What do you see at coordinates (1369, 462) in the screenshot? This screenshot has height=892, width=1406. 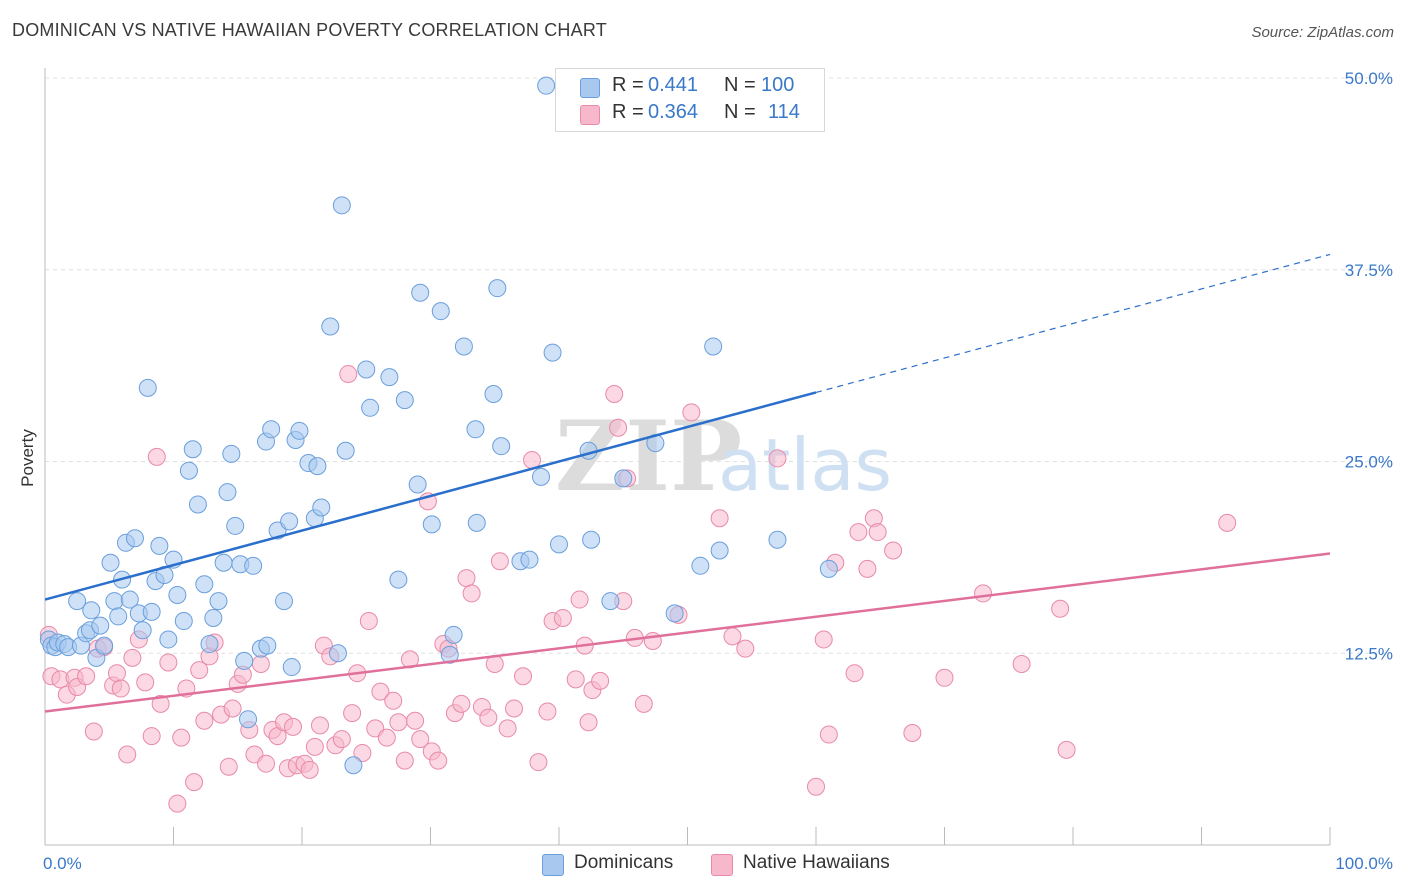 I see `y-tick-label: 25.0%` at bounding box center [1369, 462].